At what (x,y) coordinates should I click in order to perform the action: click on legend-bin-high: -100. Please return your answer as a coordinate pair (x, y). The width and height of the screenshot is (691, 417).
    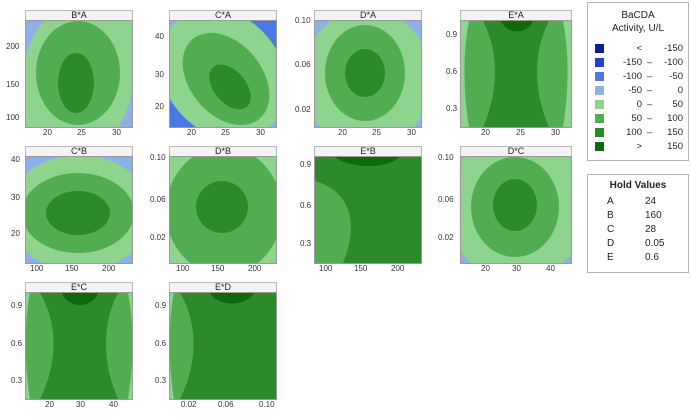
    Looking at the image, I should click on (673, 62).